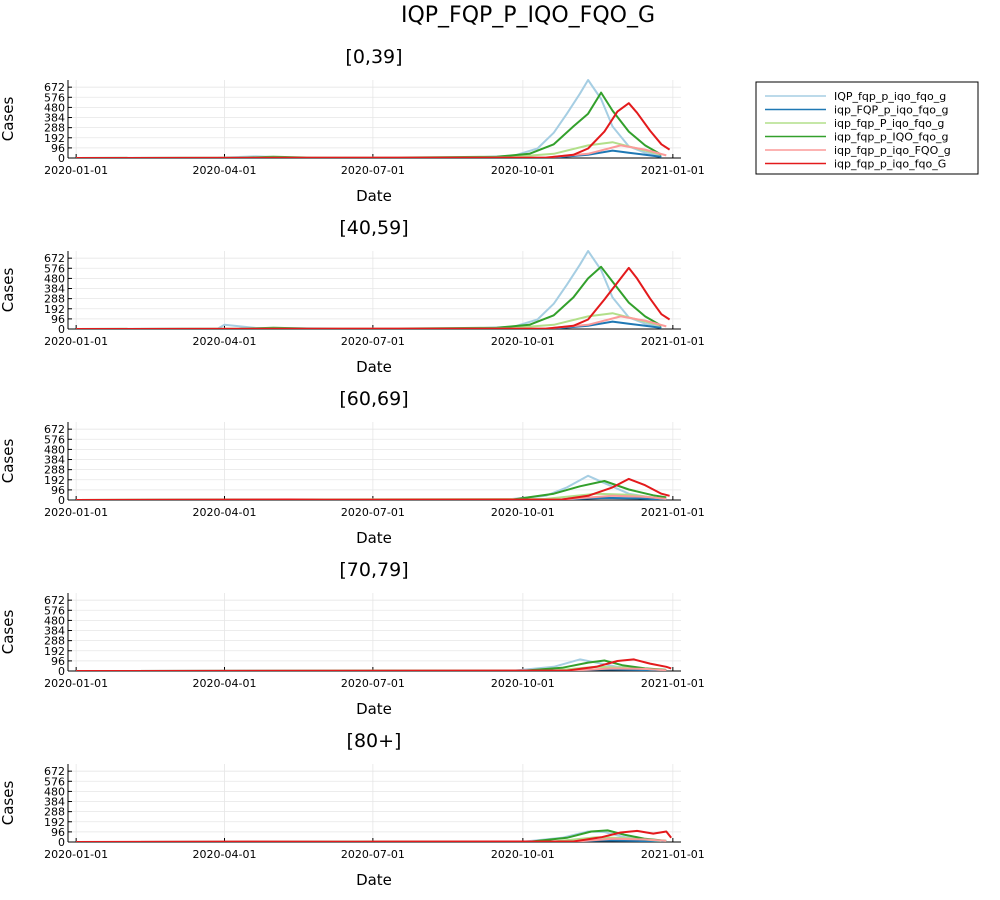 This screenshot has height=900, width=1000. I want to click on subplot-title: [80+], so click(374, 741).